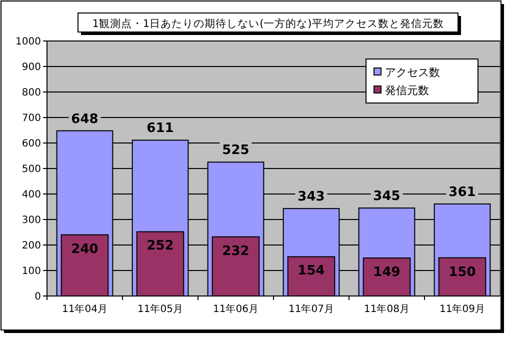 This screenshot has height=339, width=510. Describe the element at coordinates (160, 309) in the screenshot. I see `x-tick-label: 11年05月` at that location.